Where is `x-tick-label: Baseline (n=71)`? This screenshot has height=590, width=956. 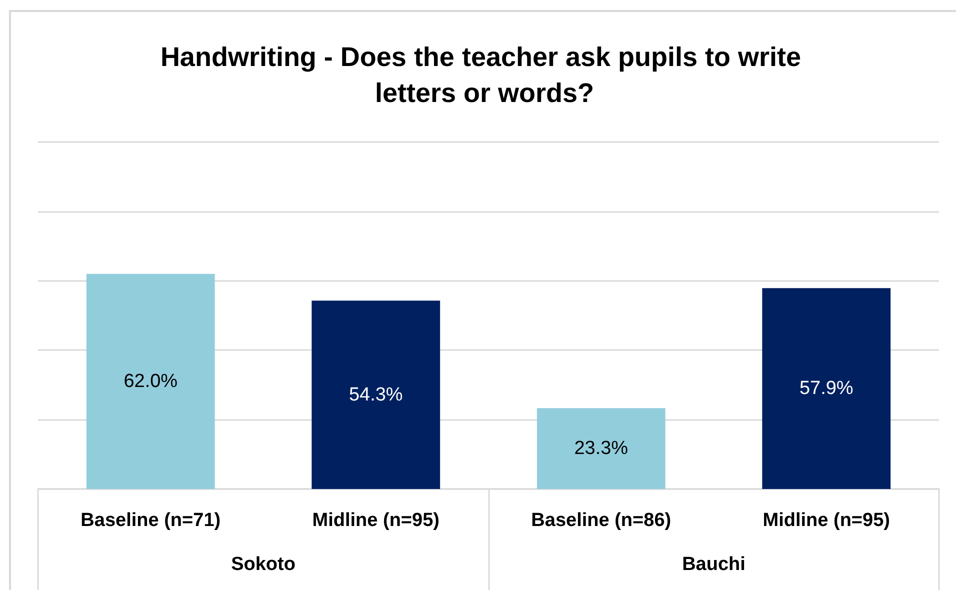
x-tick-label: Baseline (n=71) is located at coordinates (150, 520).